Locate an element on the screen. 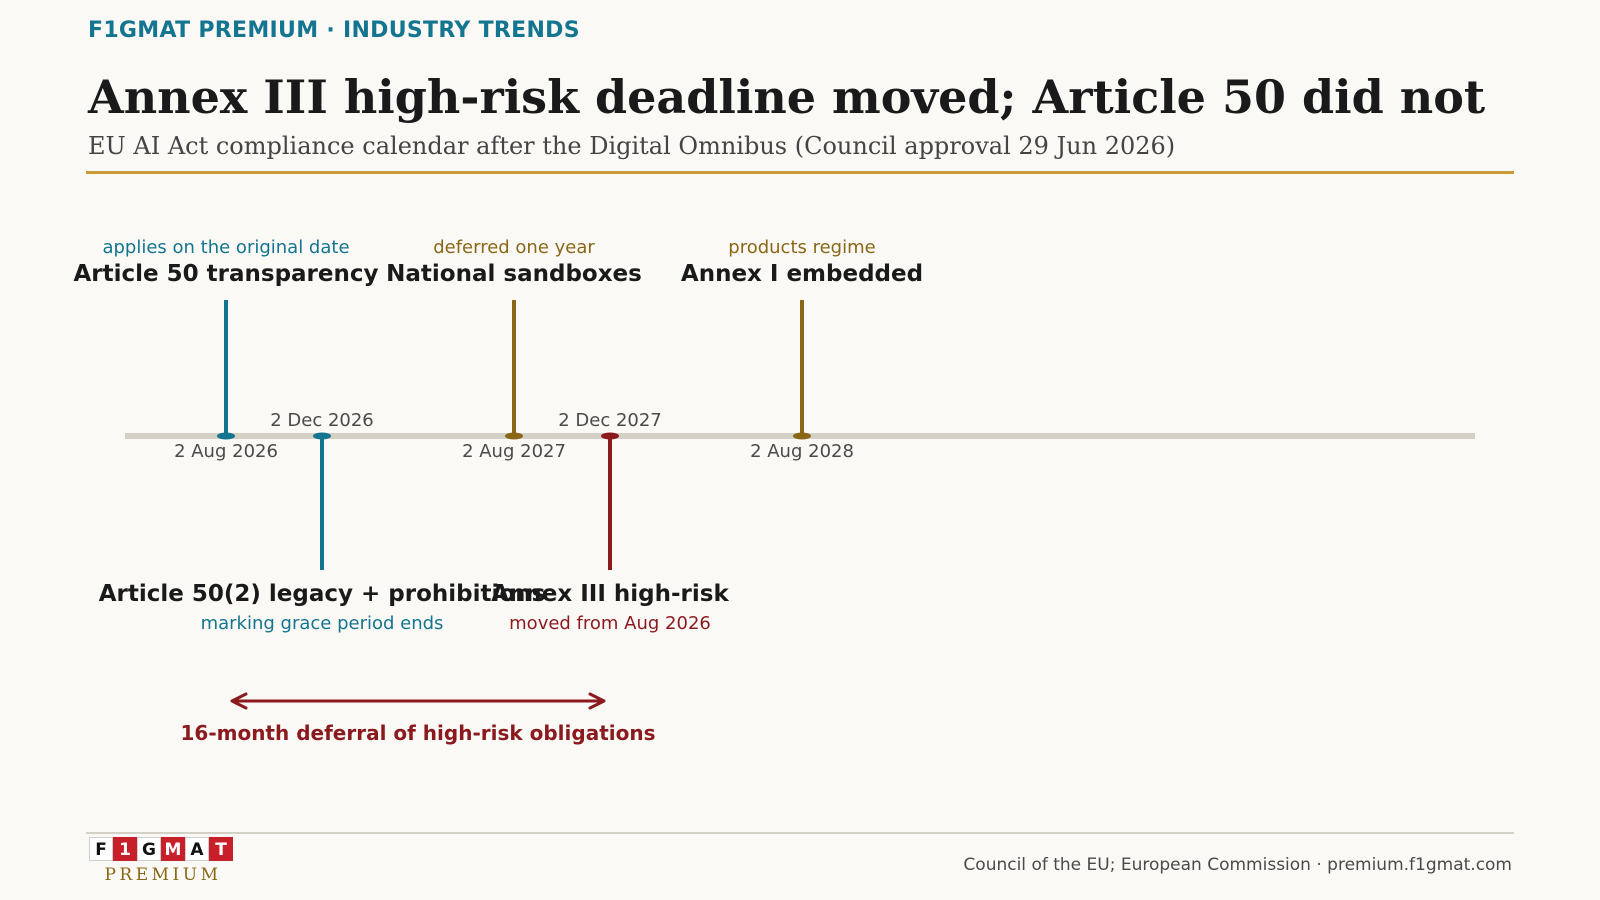 This screenshot has height=900, width=1600. logo-letter: 1 is located at coordinates (125, 849).